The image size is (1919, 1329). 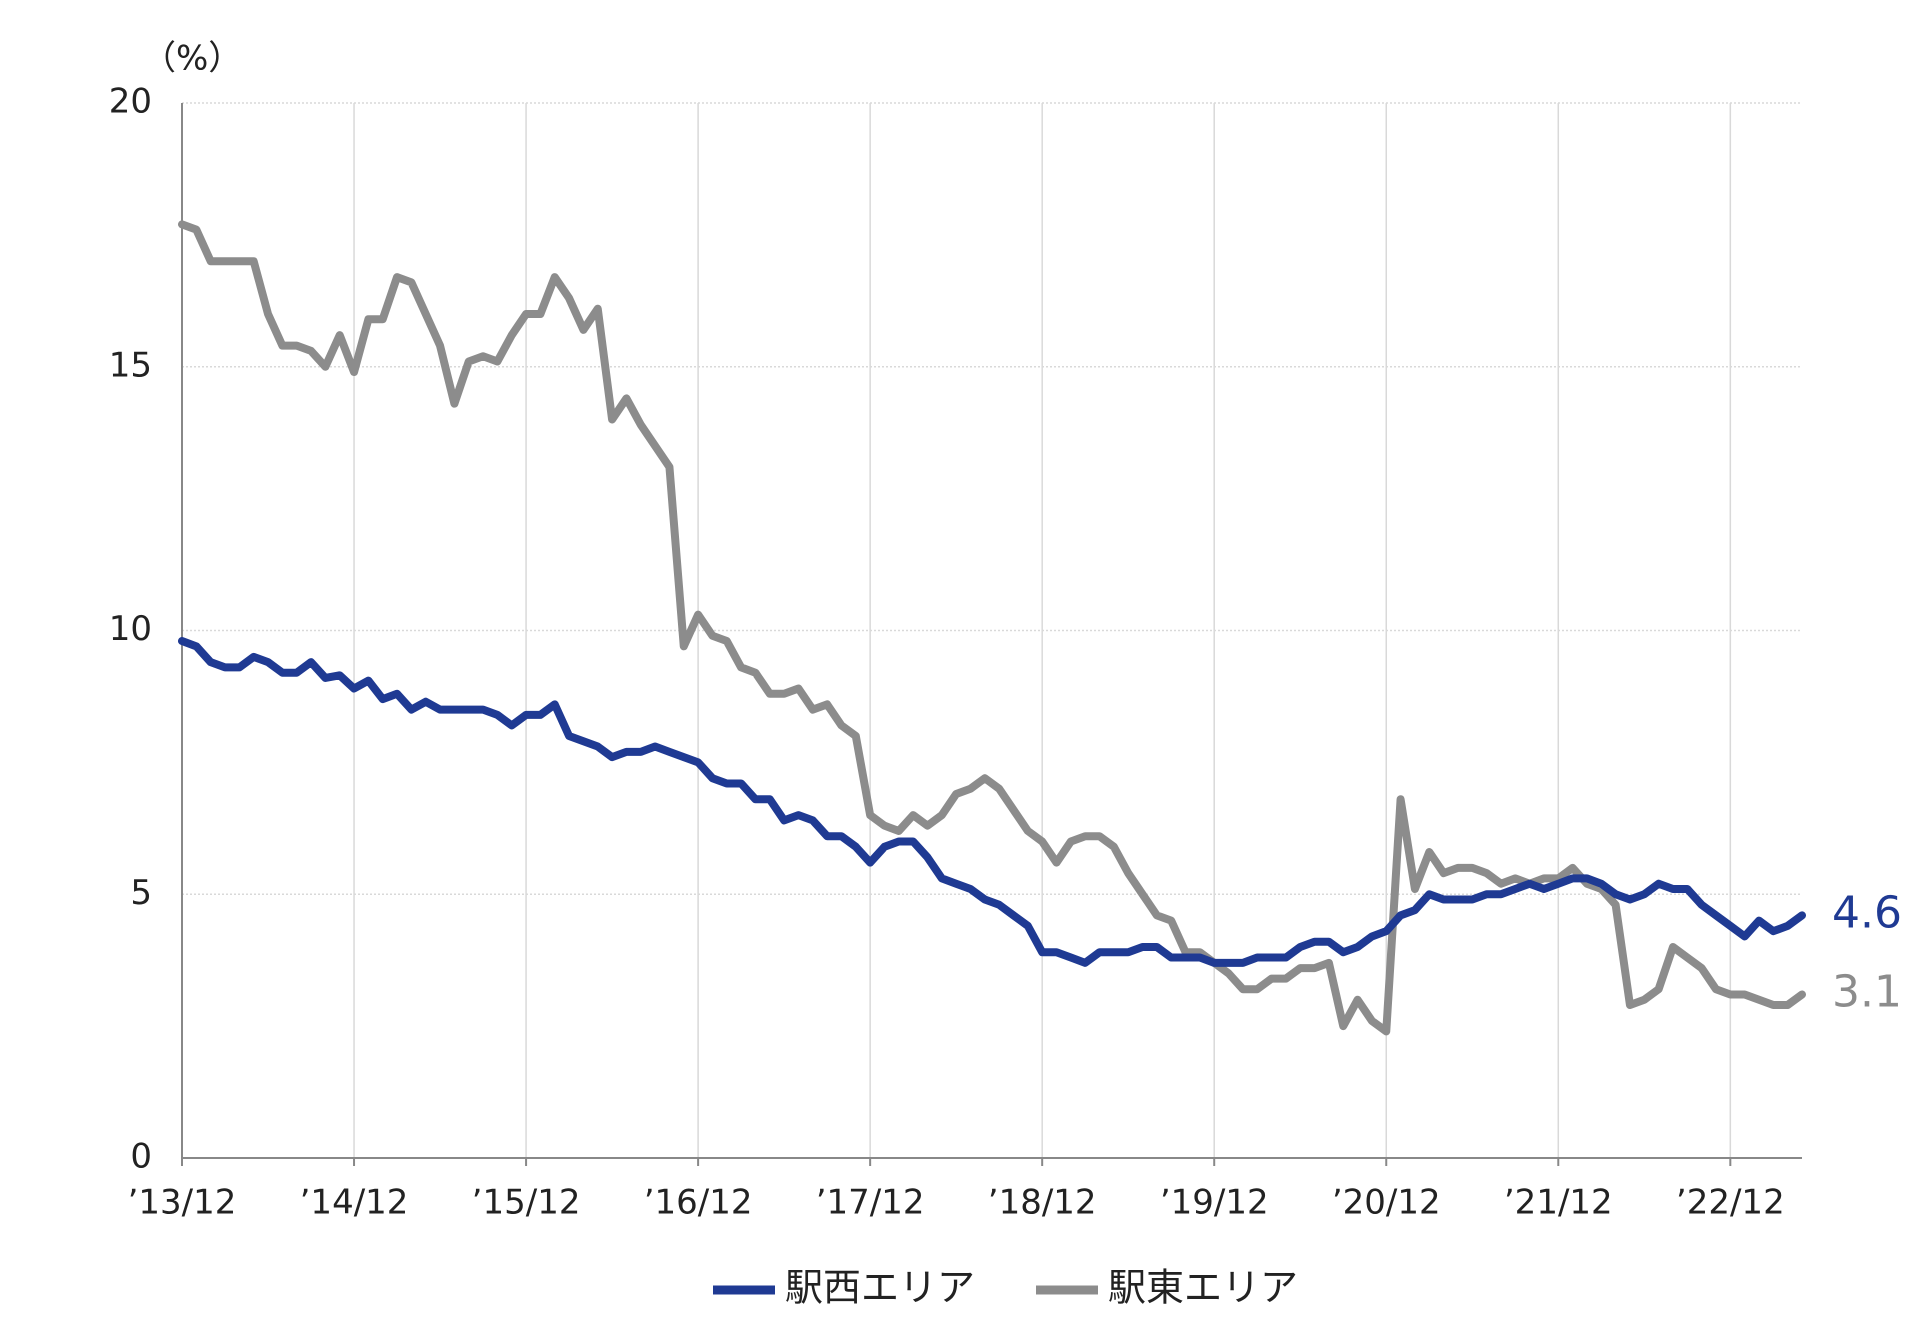 What do you see at coordinates (1042, 1203) in the screenshot?
I see `x-tick-label: ’18/12` at bounding box center [1042, 1203].